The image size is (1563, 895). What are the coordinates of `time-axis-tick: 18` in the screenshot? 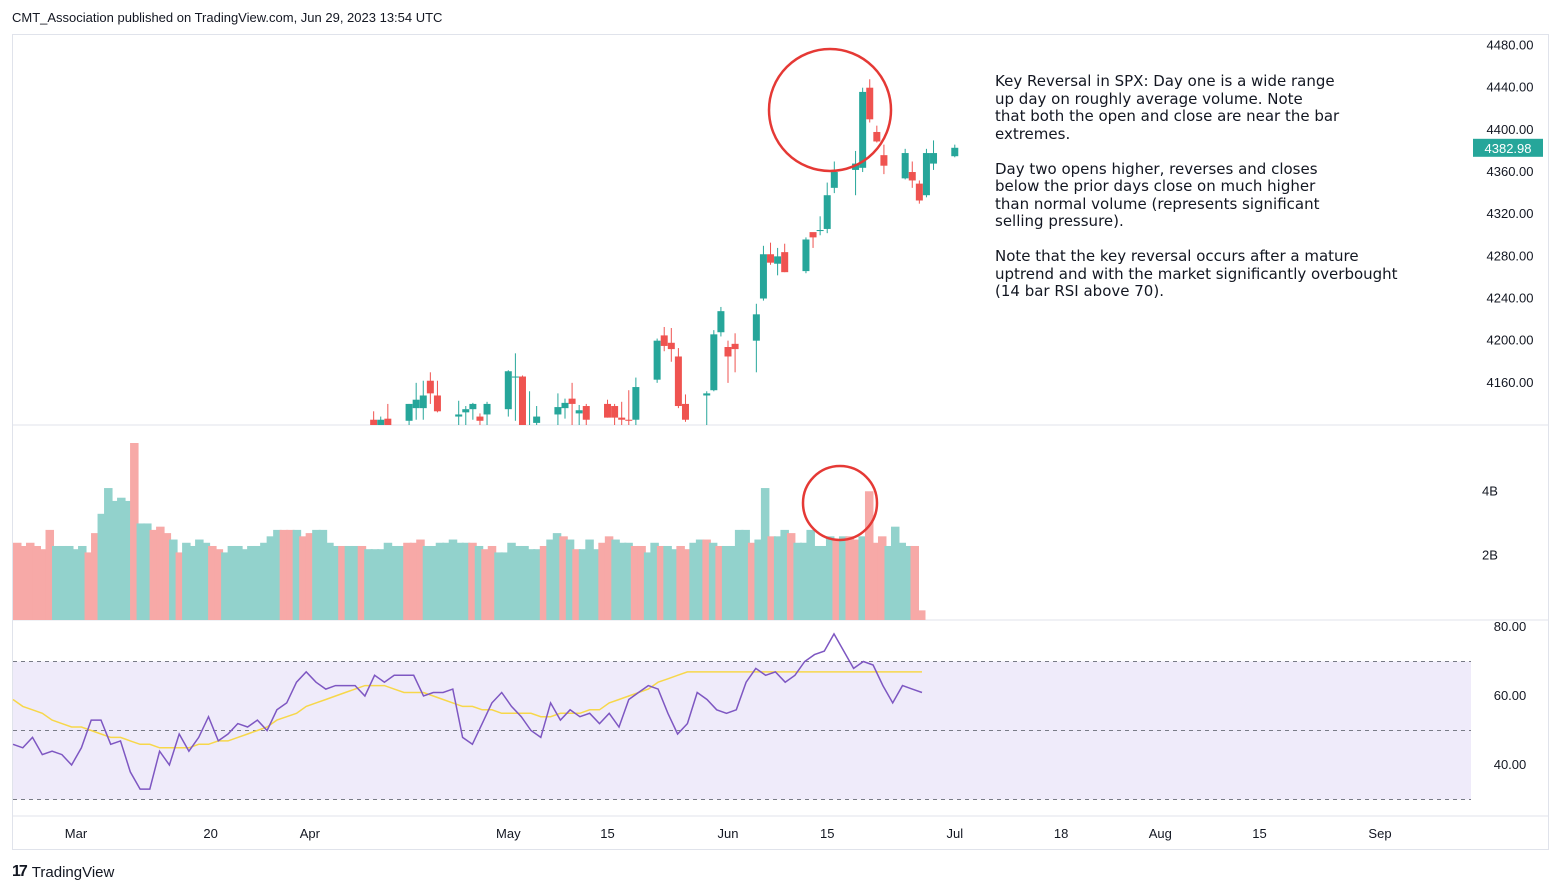 It's located at (1061, 833).